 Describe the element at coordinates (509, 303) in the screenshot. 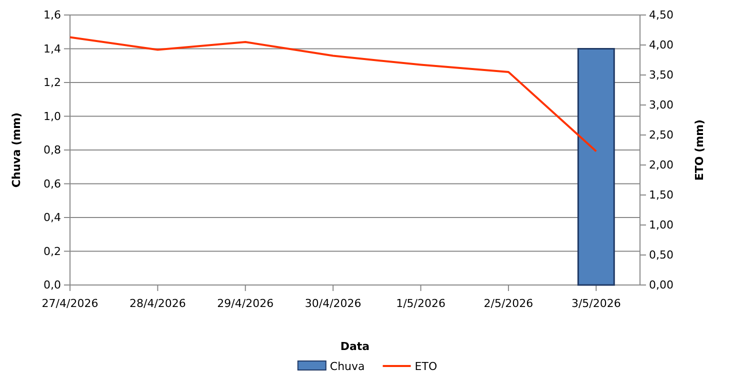

I see `x-tick-label: 2/5/2026` at that location.